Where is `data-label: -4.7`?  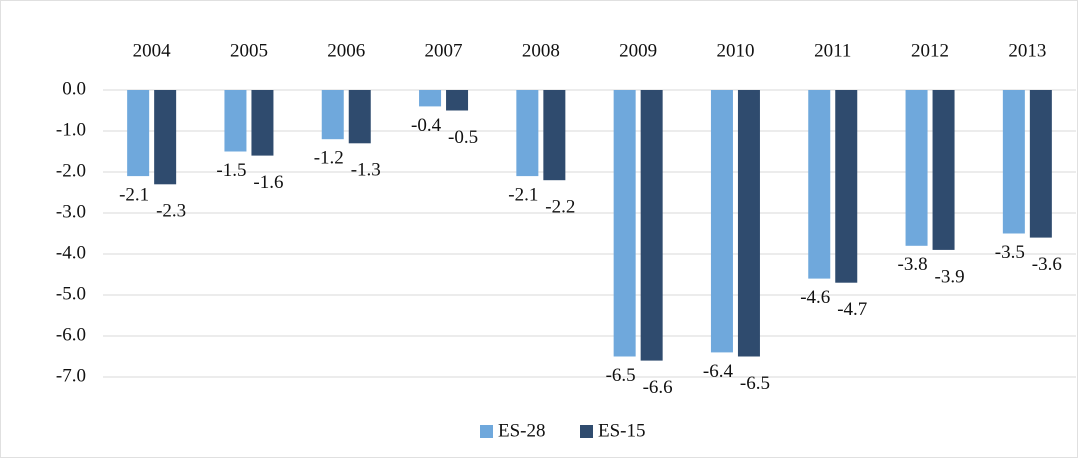 data-label: -4.7 is located at coordinates (852, 309).